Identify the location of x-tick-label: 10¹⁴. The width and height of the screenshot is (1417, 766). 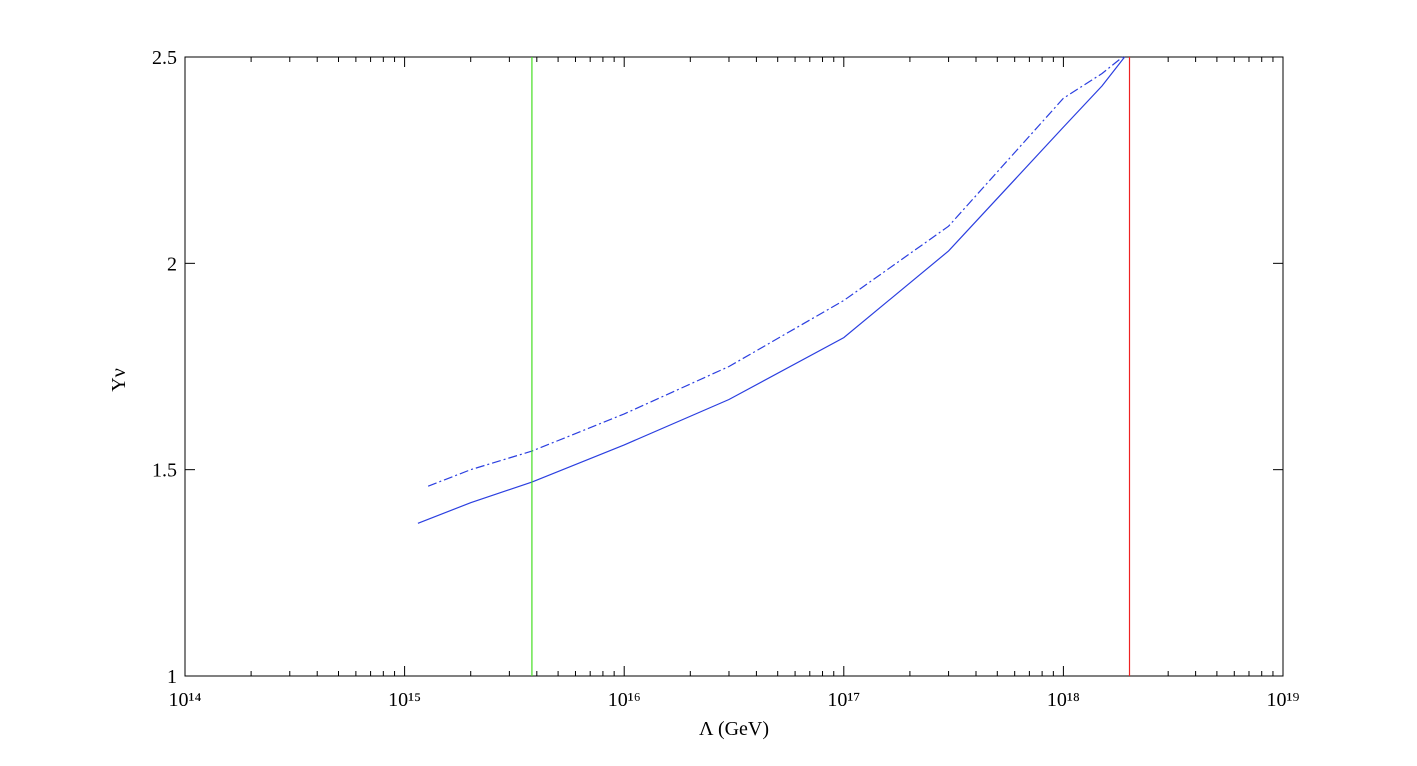
(185, 700).